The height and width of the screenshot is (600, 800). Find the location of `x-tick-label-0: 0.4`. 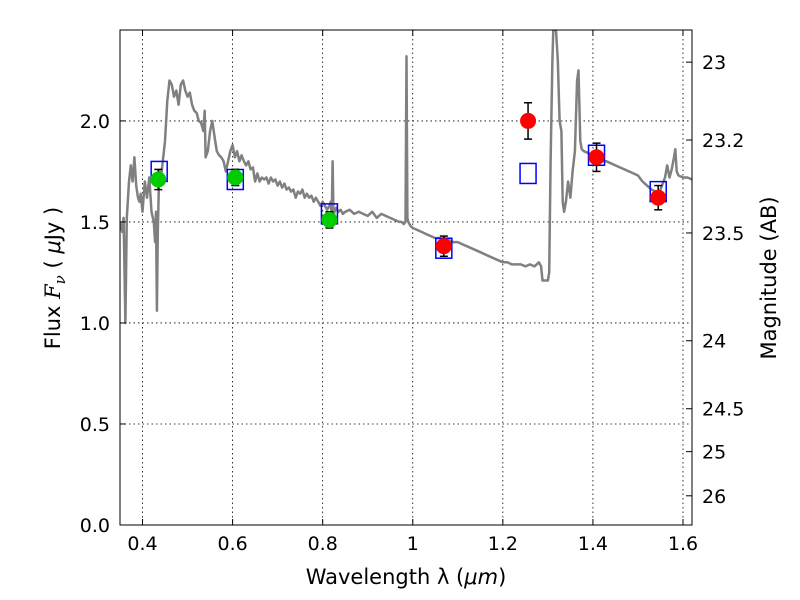

x-tick-label-0: 0.4 is located at coordinates (142, 544).